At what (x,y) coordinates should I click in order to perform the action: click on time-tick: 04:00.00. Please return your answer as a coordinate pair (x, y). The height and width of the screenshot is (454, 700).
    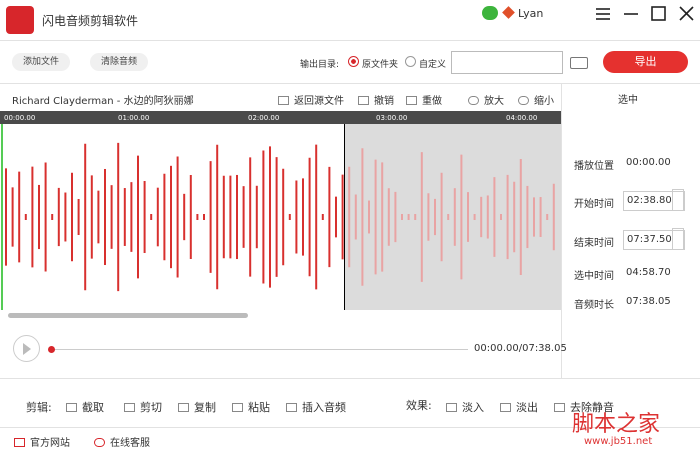
    Looking at the image, I should click on (522, 118).